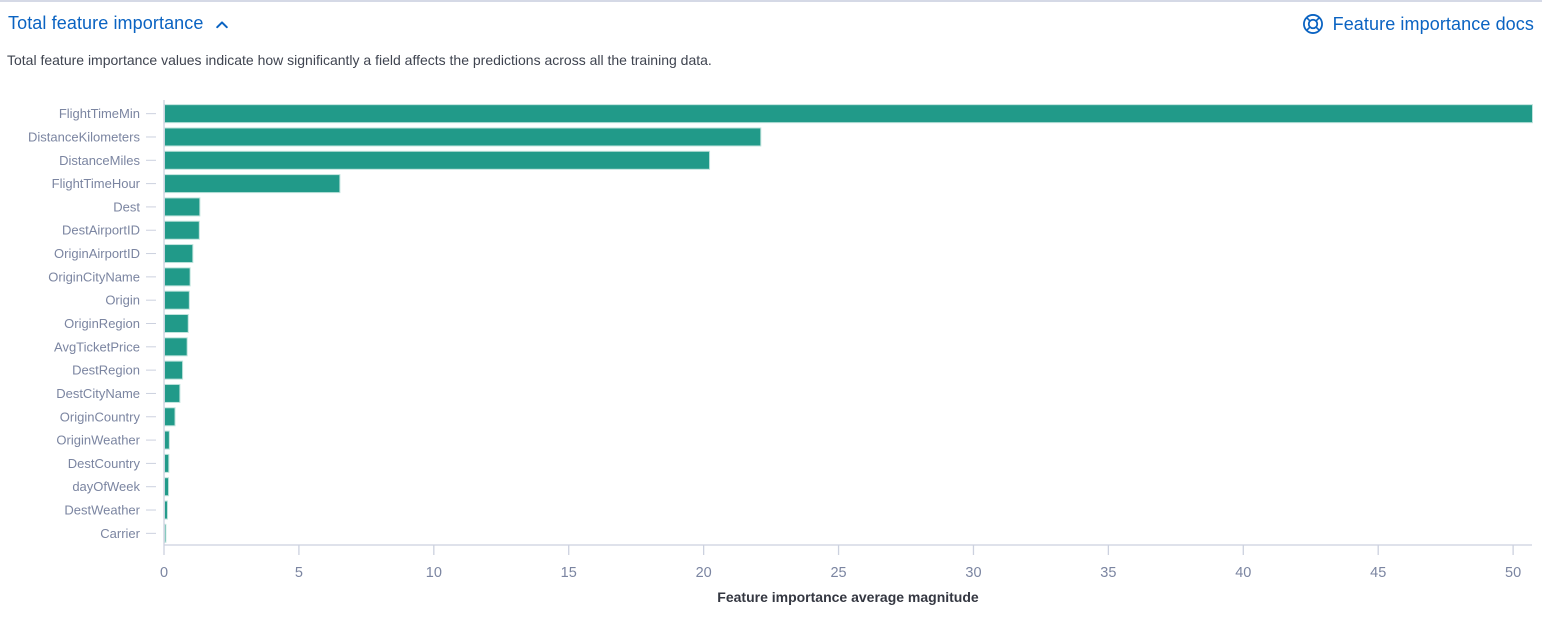 The image size is (1542, 618). I want to click on y-label-OriginWeather: OriginWeather, so click(98, 440).